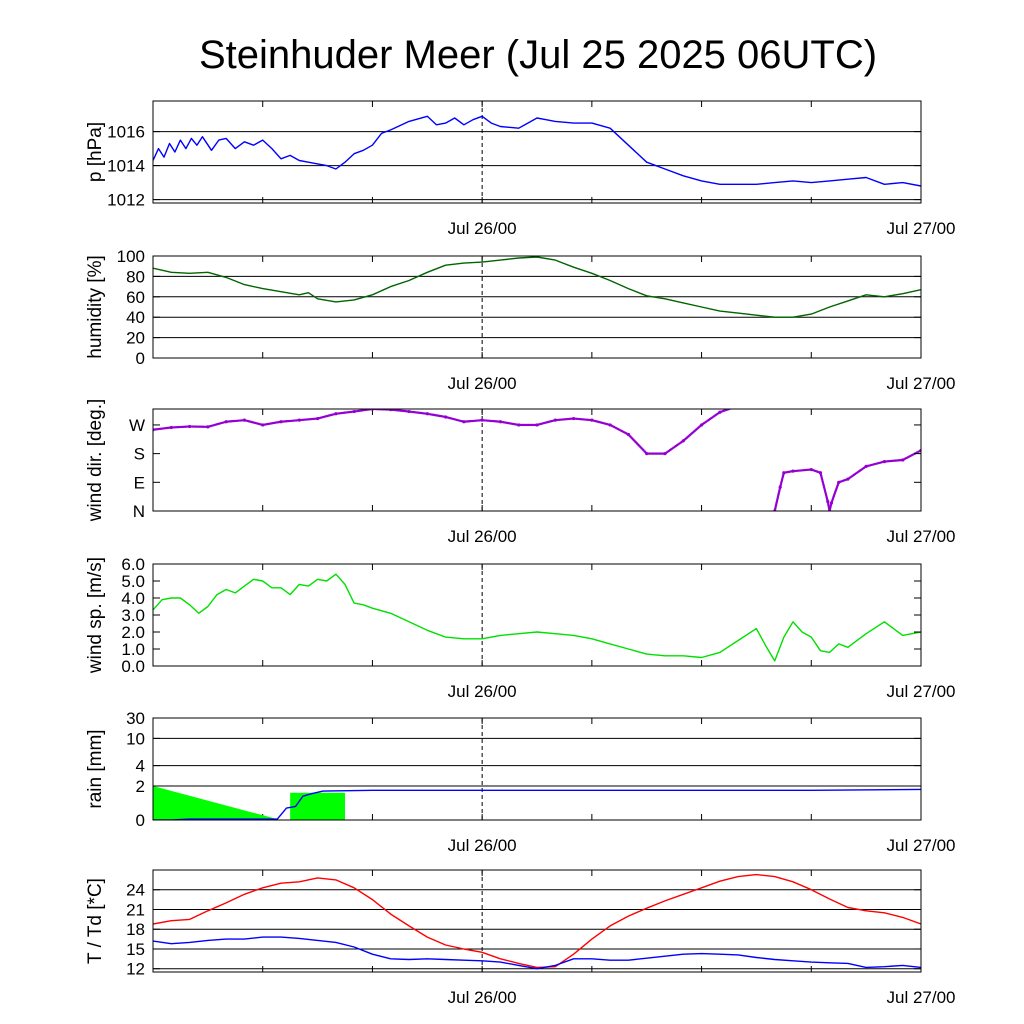 The image size is (1024, 1024). Describe the element at coordinates (135, 909) in the screenshot. I see `y-tick-label: 21` at that location.